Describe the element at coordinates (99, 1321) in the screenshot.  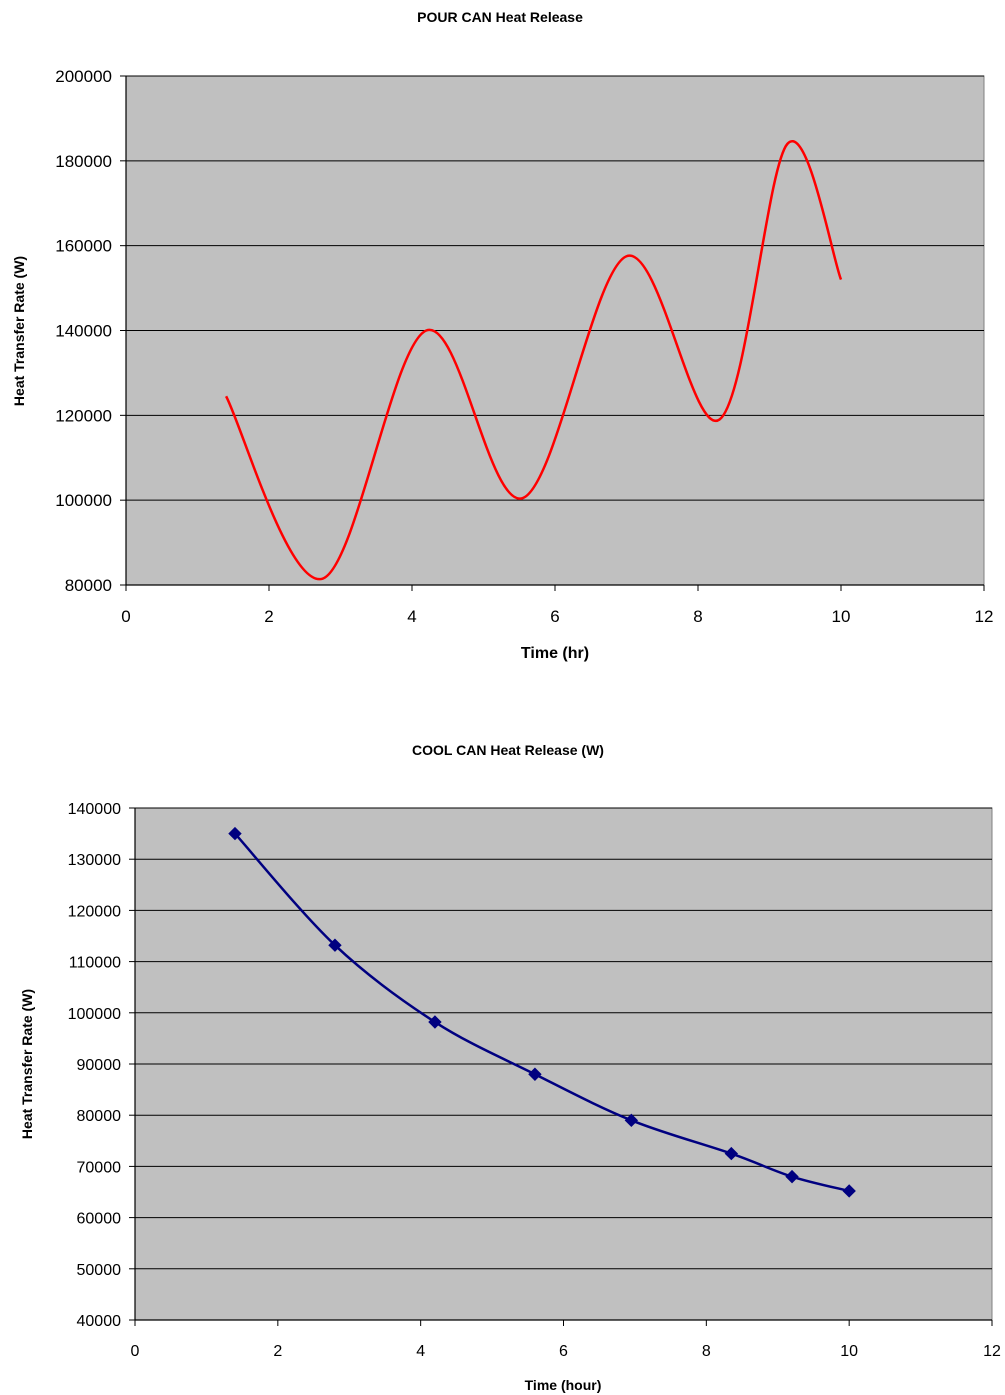
I see `y-tick-label: 40000` at that location.